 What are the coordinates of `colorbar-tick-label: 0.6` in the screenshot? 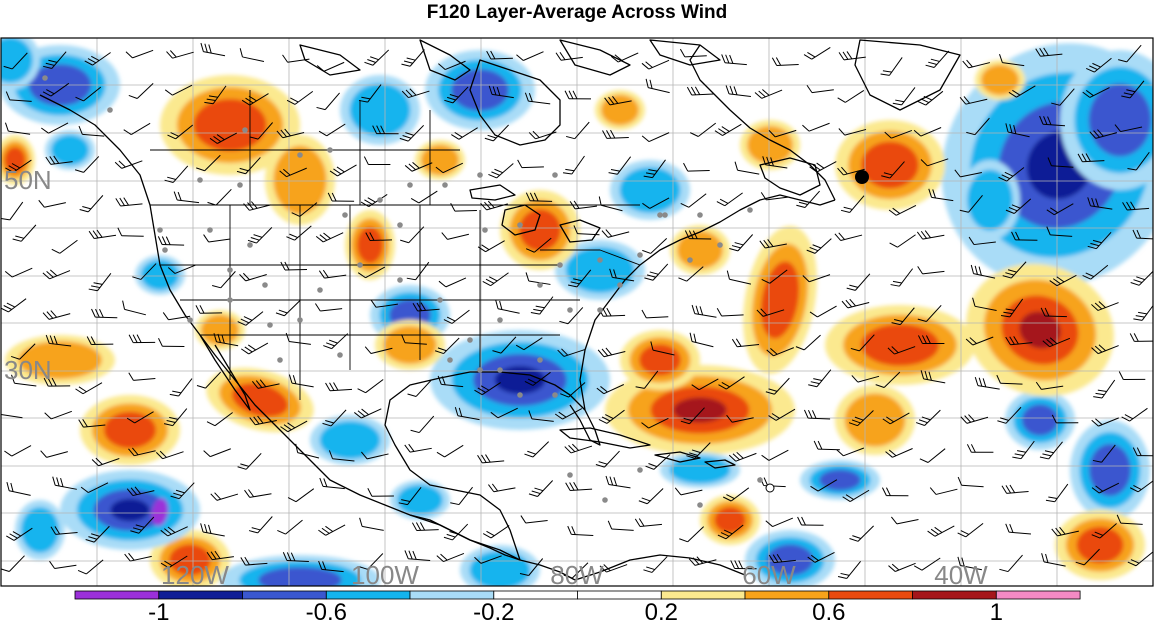 It's located at (828, 610).